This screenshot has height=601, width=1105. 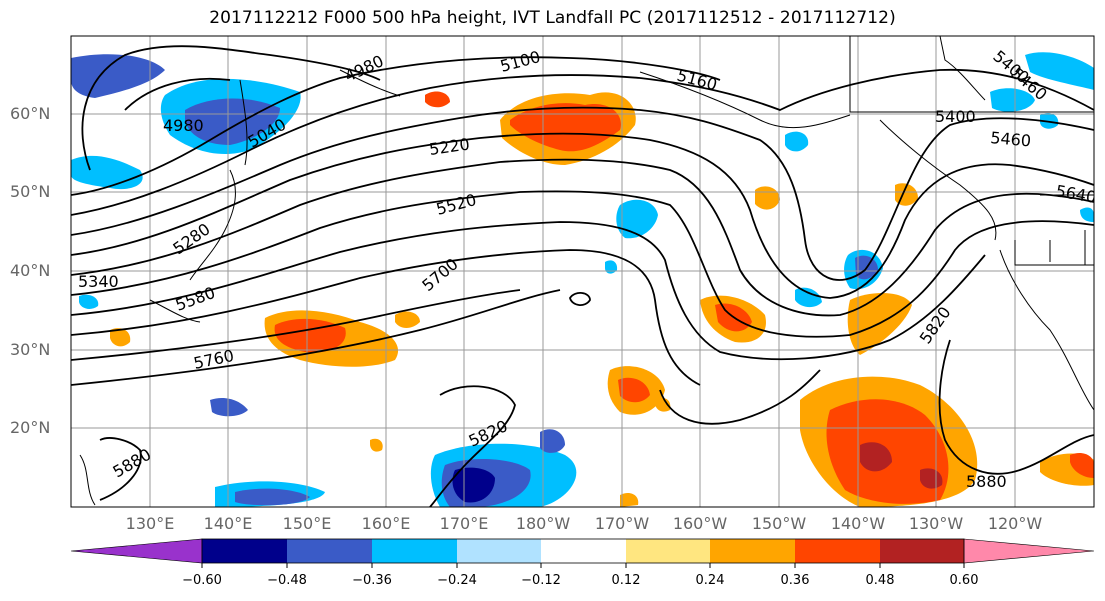 What do you see at coordinates (372, 580) in the screenshot?
I see `colorbar-tick-label: −0.36` at bounding box center [372, 580].